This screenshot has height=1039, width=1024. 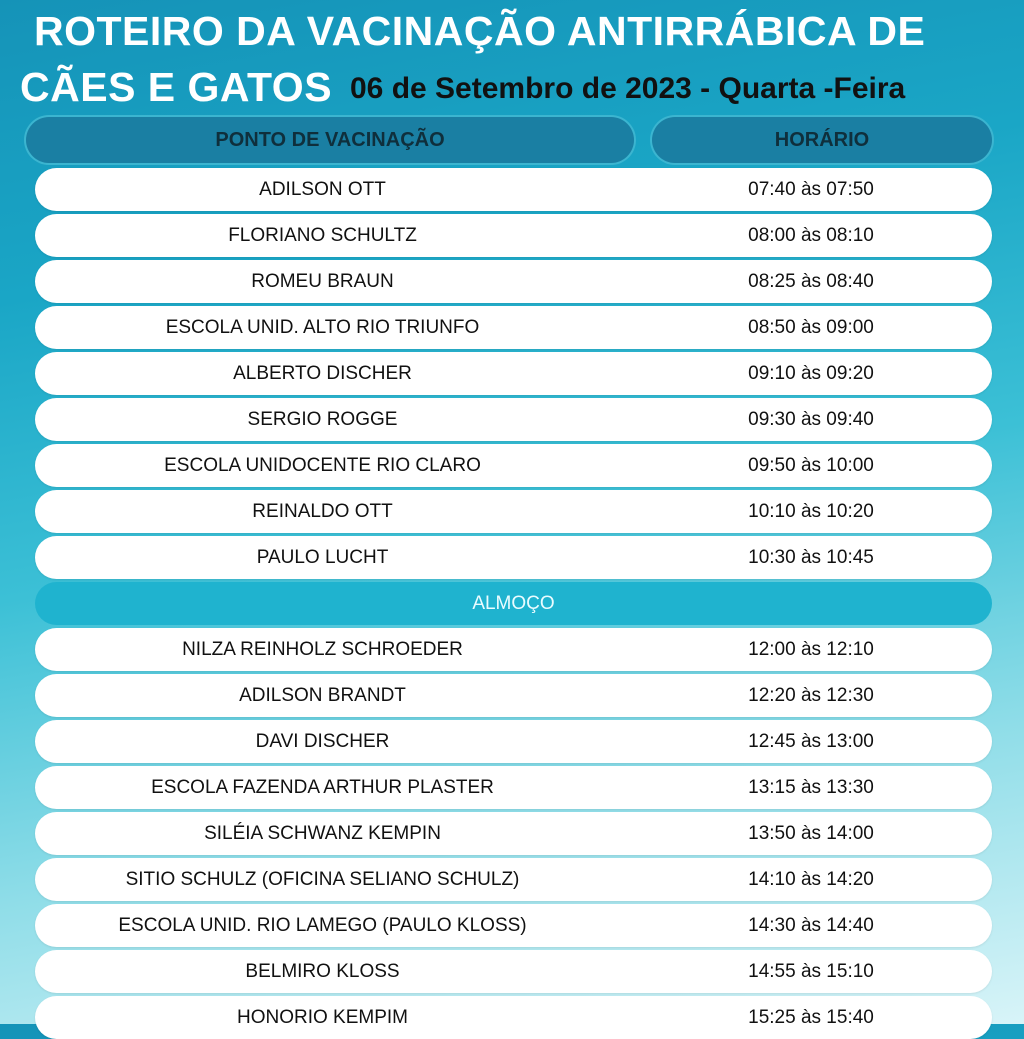 I want to click on time-range: 10:10 às 10:20, so click(x=811, y=511).